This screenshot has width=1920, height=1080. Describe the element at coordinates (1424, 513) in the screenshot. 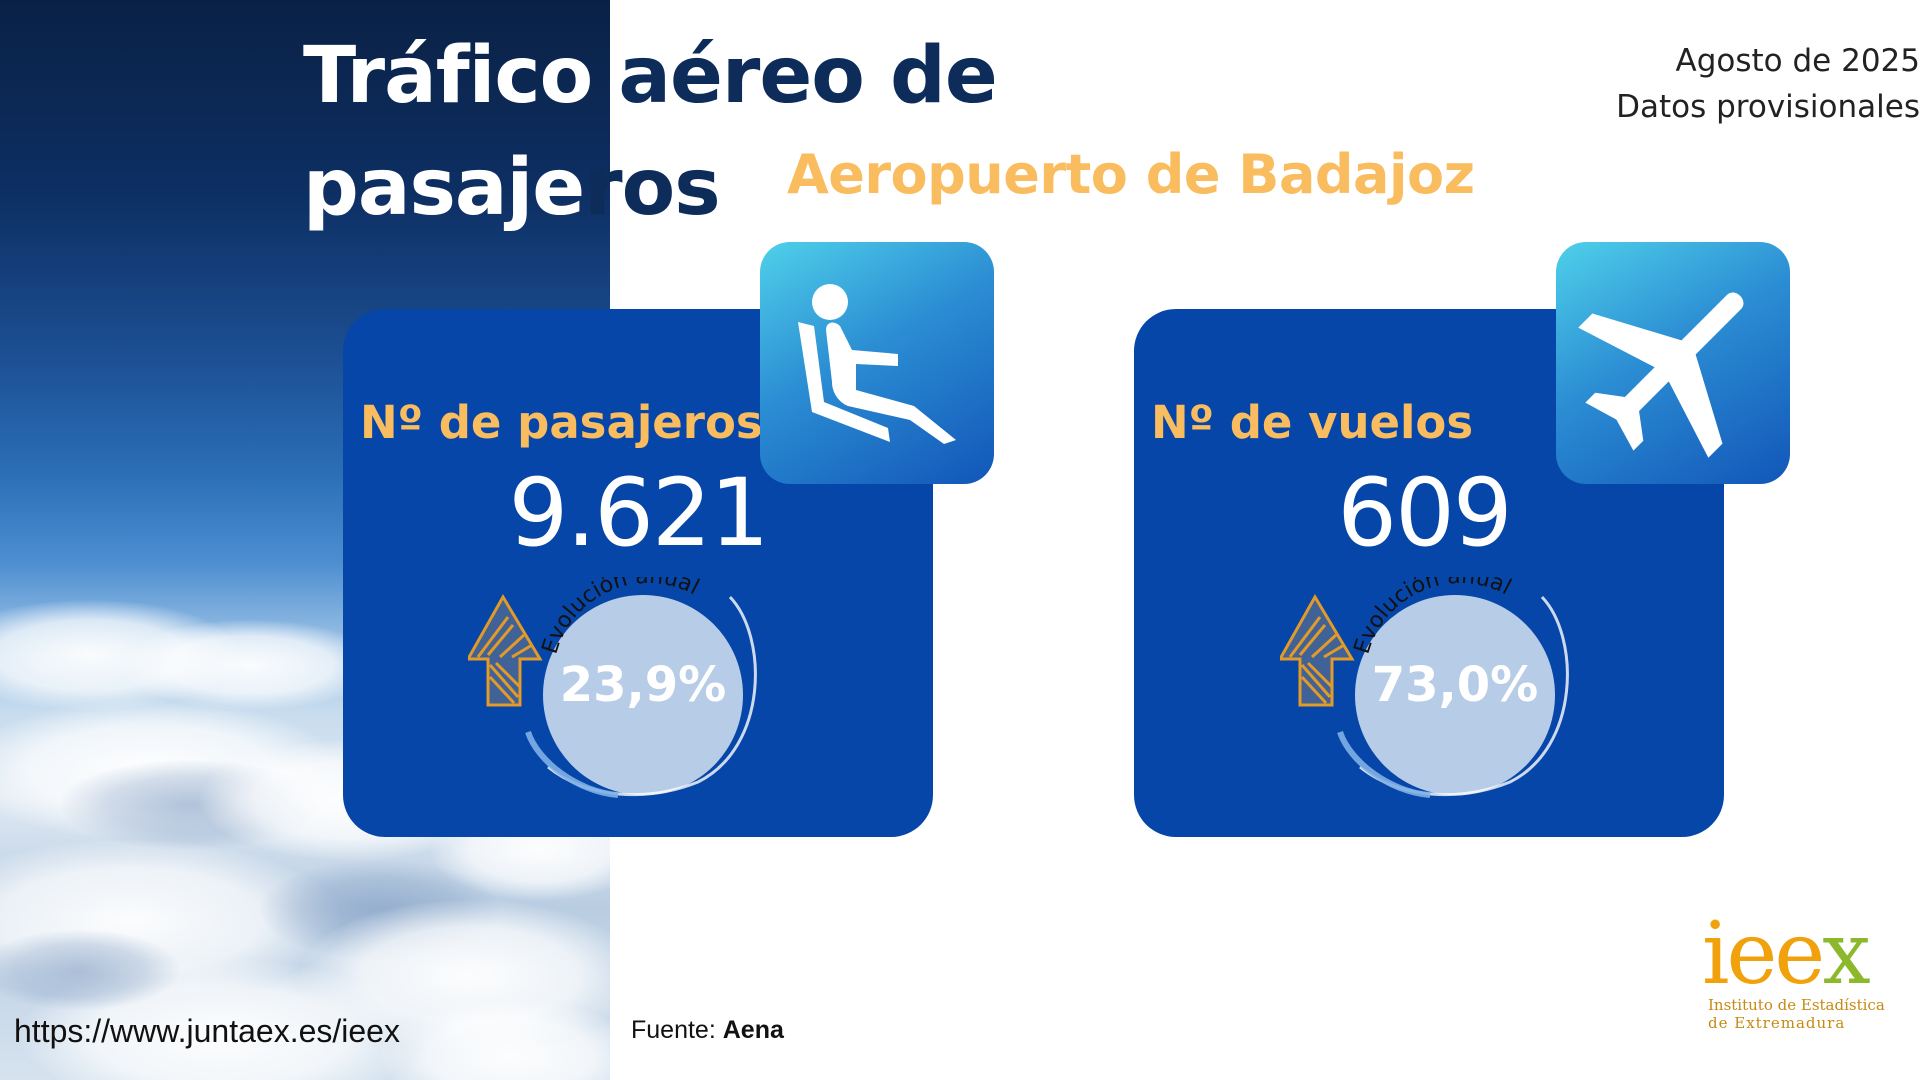

I see `flights-value: 609` at that location.